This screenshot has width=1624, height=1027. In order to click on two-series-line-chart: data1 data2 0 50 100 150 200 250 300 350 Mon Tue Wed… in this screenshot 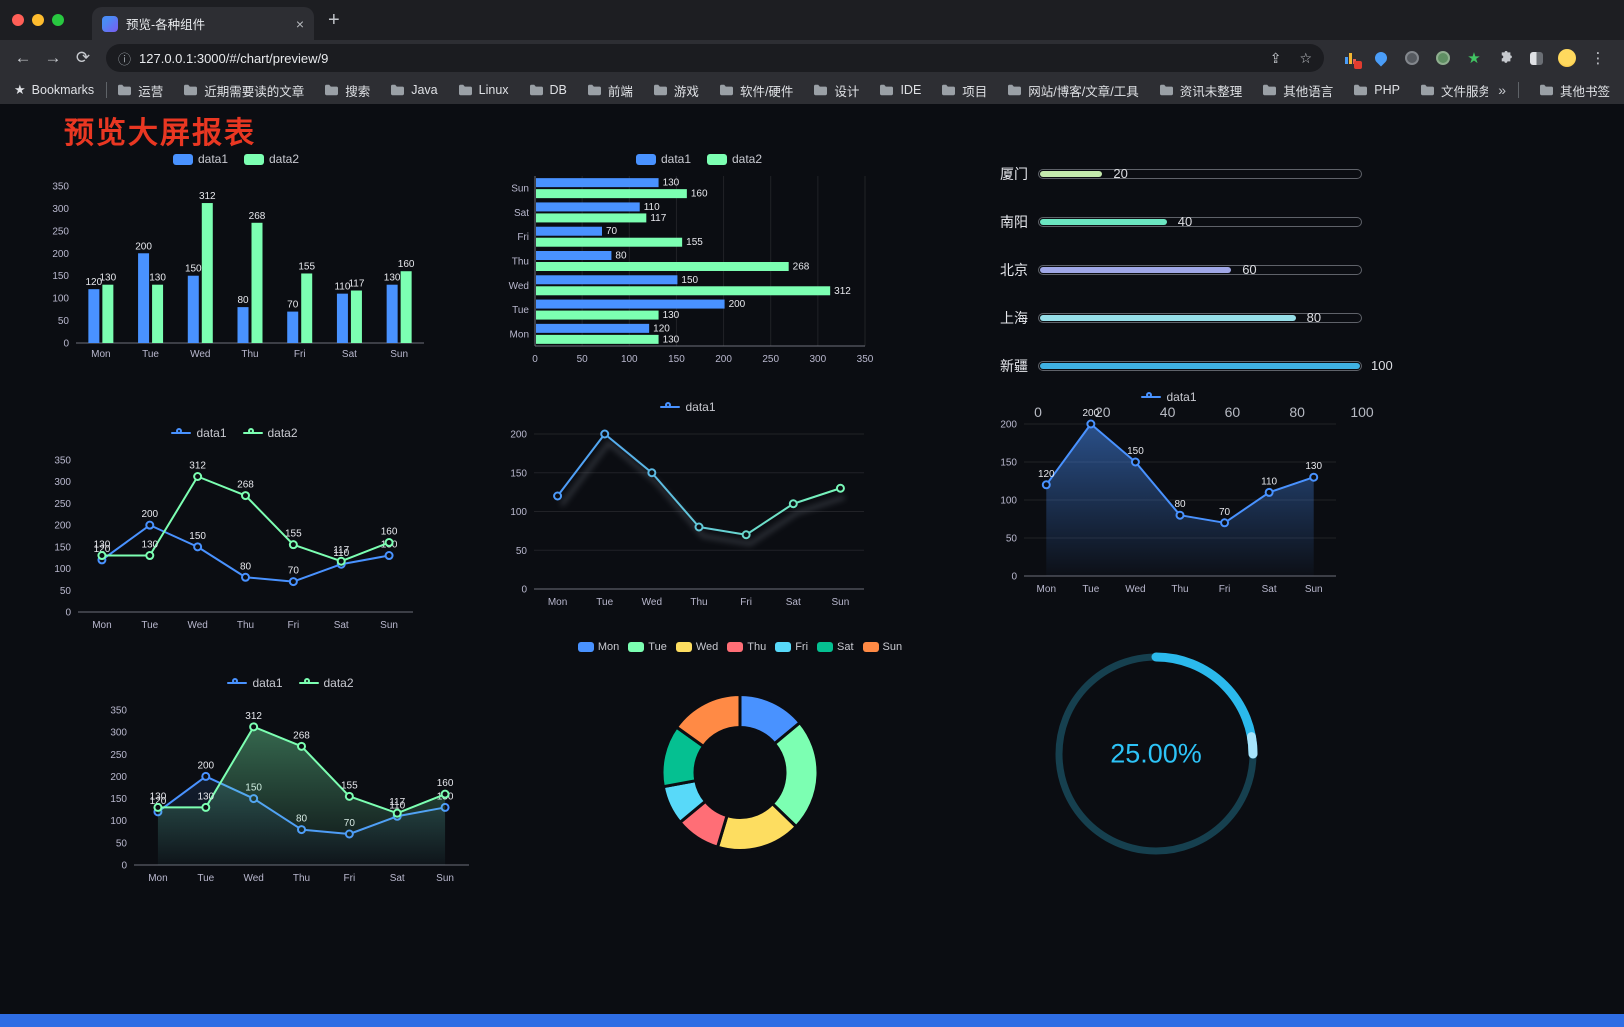, I will do `click(234, 528)`.